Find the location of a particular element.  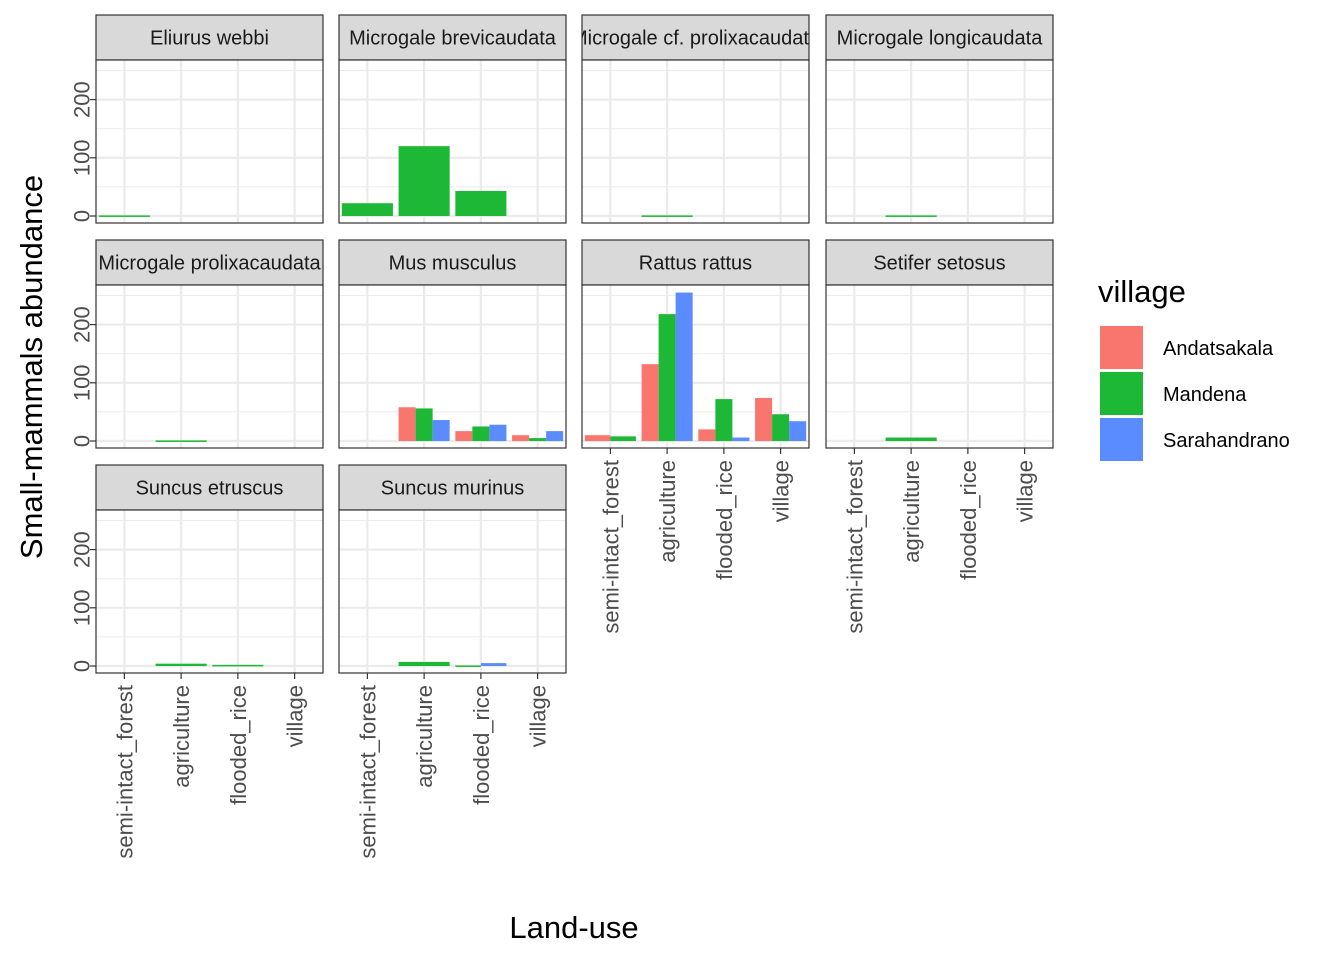

facet-panel: Eliurus webbi 0 100 200 is located at coordinates (197, 119).